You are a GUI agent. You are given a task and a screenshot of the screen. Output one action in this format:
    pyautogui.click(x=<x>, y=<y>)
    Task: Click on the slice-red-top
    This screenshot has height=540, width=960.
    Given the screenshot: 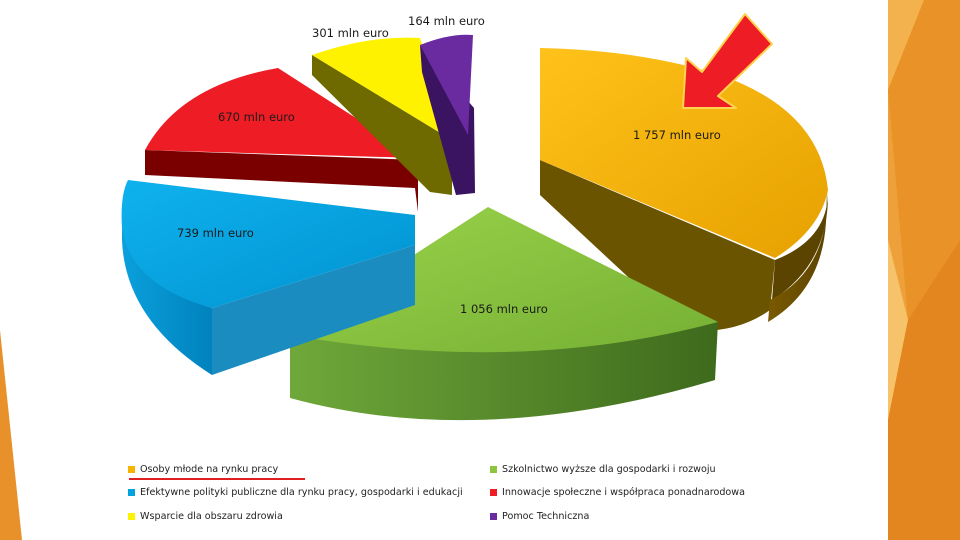 What is the action you would take?
    pyautogui.click(x=281, y=113)
    